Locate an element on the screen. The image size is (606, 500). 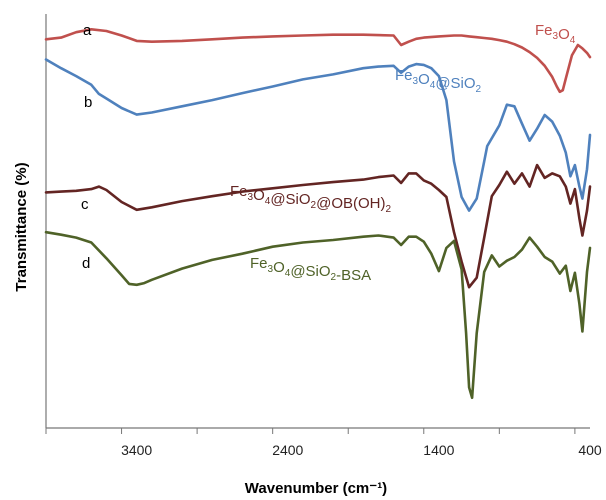
series-letter-c: c is located at coordinates (85, 204).